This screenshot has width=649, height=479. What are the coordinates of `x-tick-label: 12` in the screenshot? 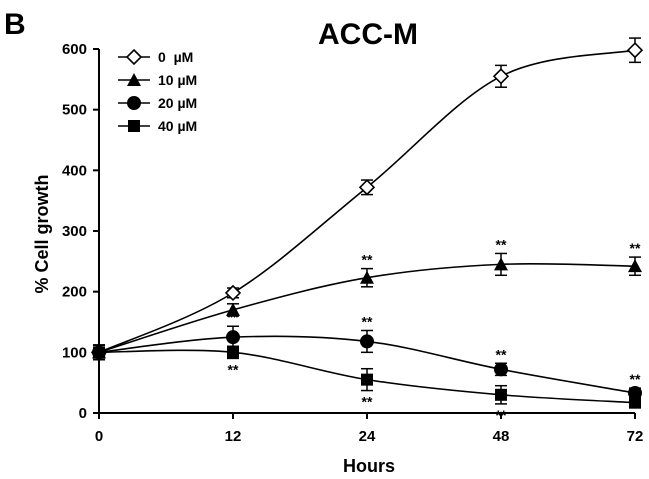 It's located at (233, 436).